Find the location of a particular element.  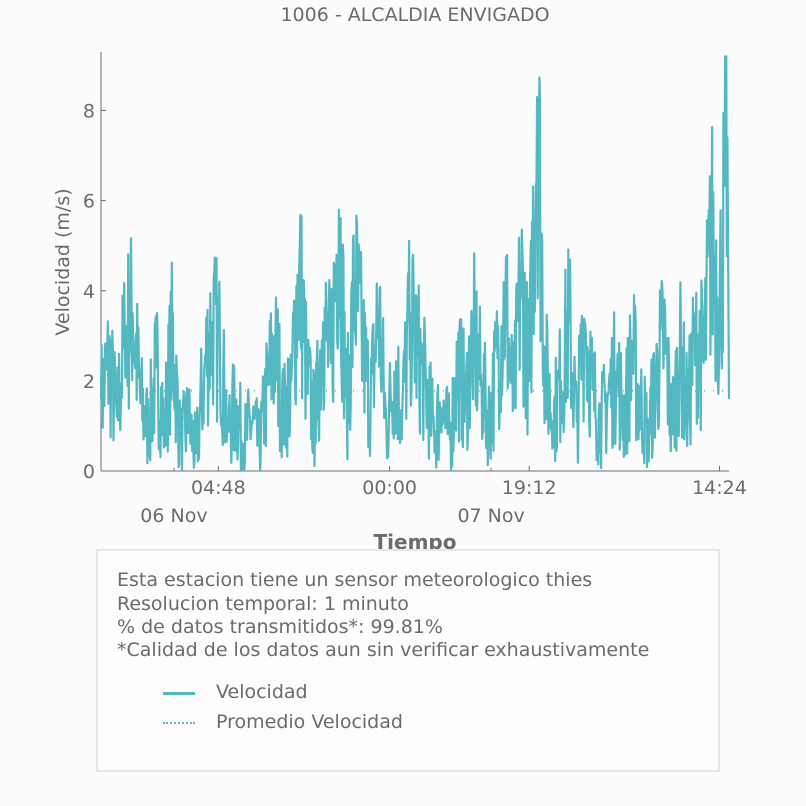

x-tick-label: 00:00 is located at coordinates (389, 488).